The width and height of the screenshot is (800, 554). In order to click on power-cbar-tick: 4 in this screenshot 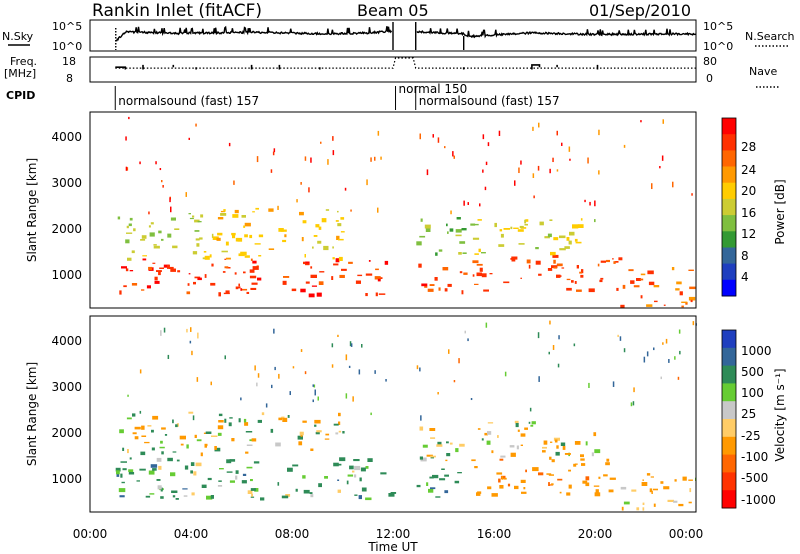, I will do `click(745, 277)`.